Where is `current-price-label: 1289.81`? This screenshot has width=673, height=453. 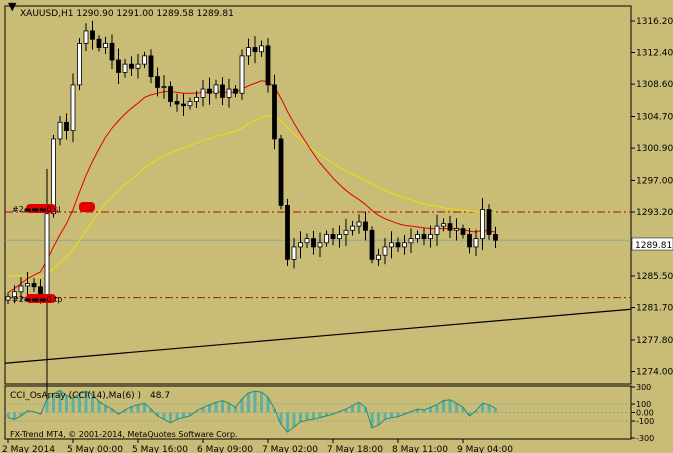 current-price-label: 1289.81 is located at coordinates (653, 246).